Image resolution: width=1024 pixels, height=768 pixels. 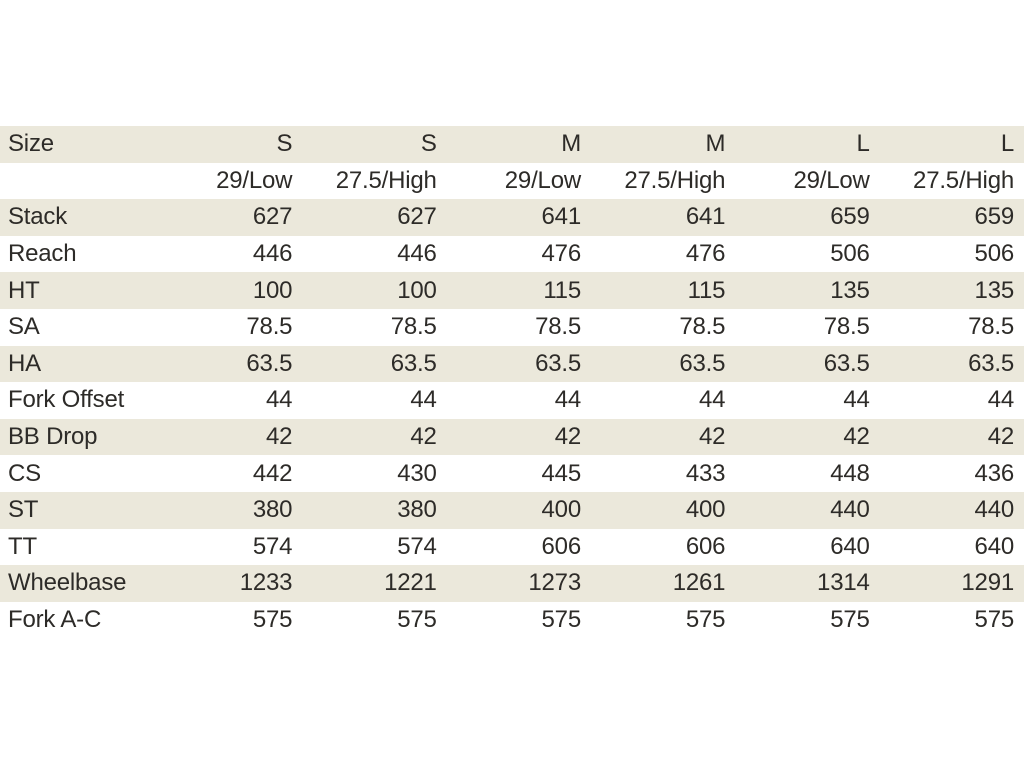 I want to click on row-label: ST, so click(x=23, y=510).